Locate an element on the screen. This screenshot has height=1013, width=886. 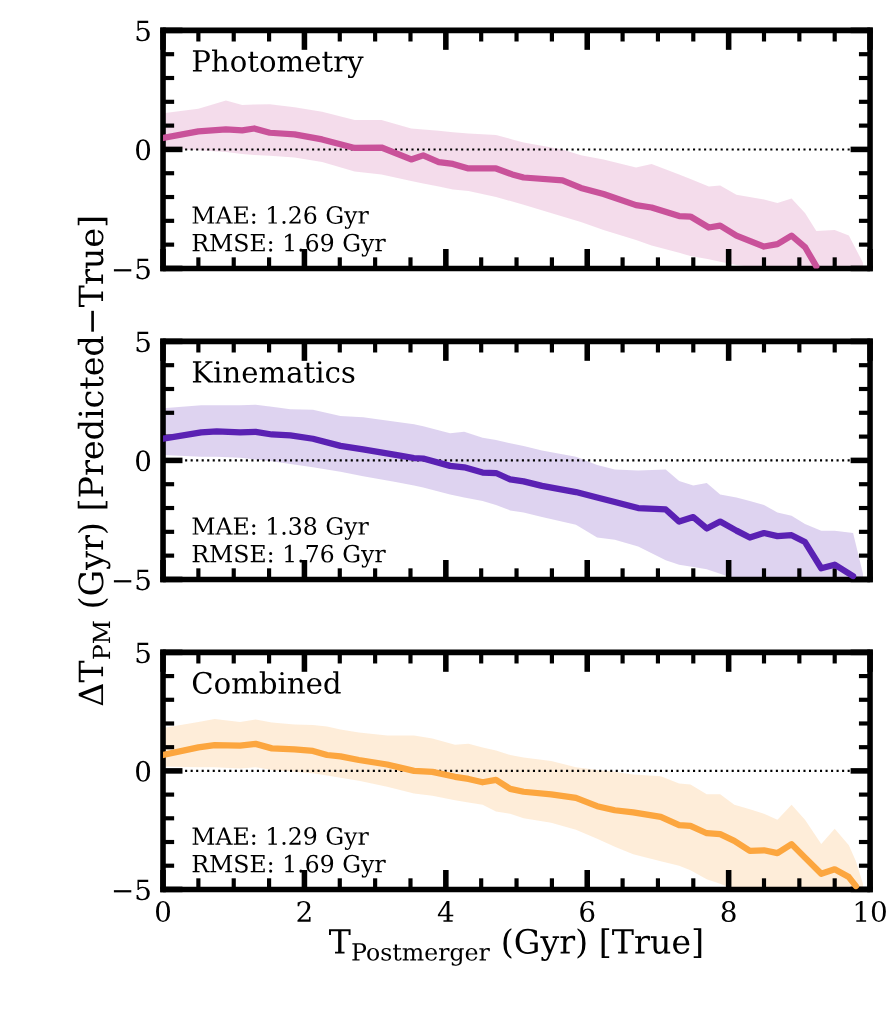
x-tick-label: 10 is located at coordinates (870, 912).